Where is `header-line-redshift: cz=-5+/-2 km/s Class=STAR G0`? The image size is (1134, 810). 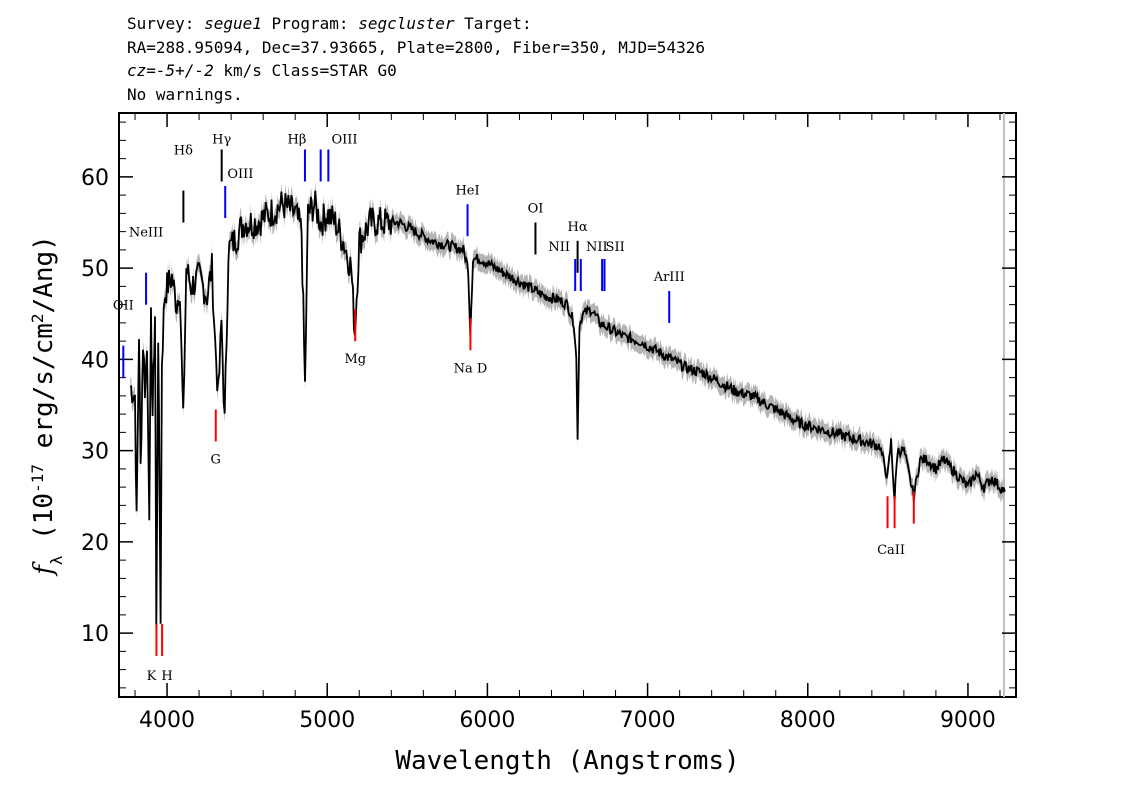 header-line-redshift: cz=-5+/-2 km/s Class=STAR G0 is located at coordinates (262, 70).